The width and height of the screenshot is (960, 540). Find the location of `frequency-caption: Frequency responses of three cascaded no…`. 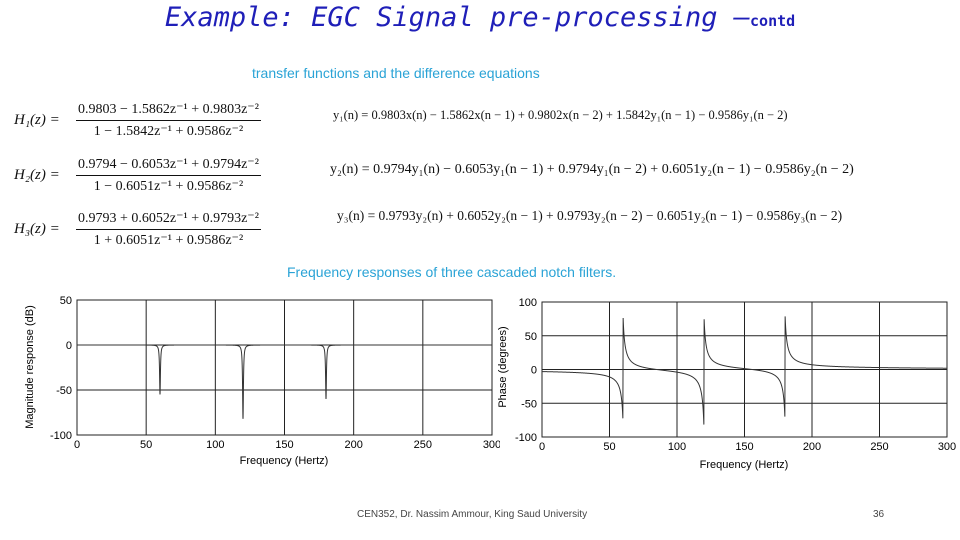

frequency-caption: Frequency responses of three cascaded no… is located at coordinates (452, 272).